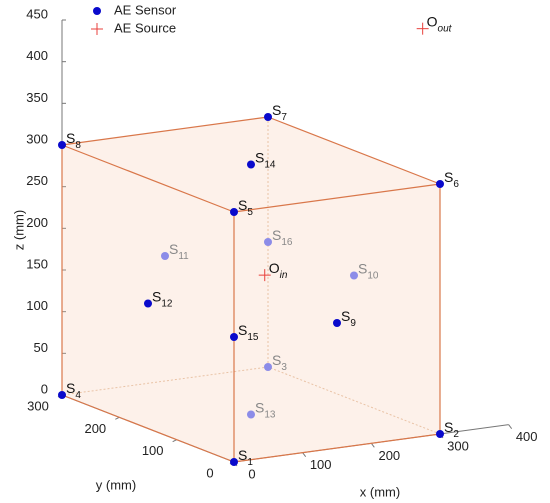 Image resolution: width=550 pixels, height=503 pixels. I want to click on y-axis-label: y (mm), so click(116, 484).